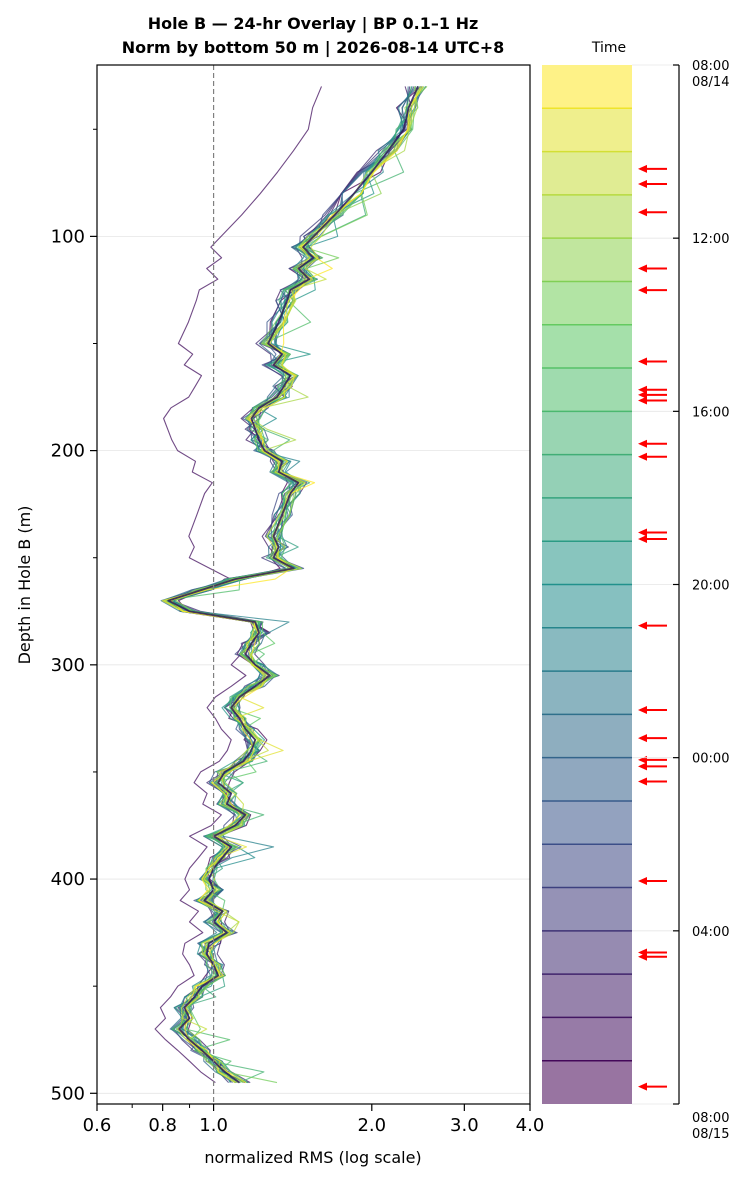 The width and height of the screenshot is (750, 1181). I want to click on y-tick-label: 300, so click(68, 665).